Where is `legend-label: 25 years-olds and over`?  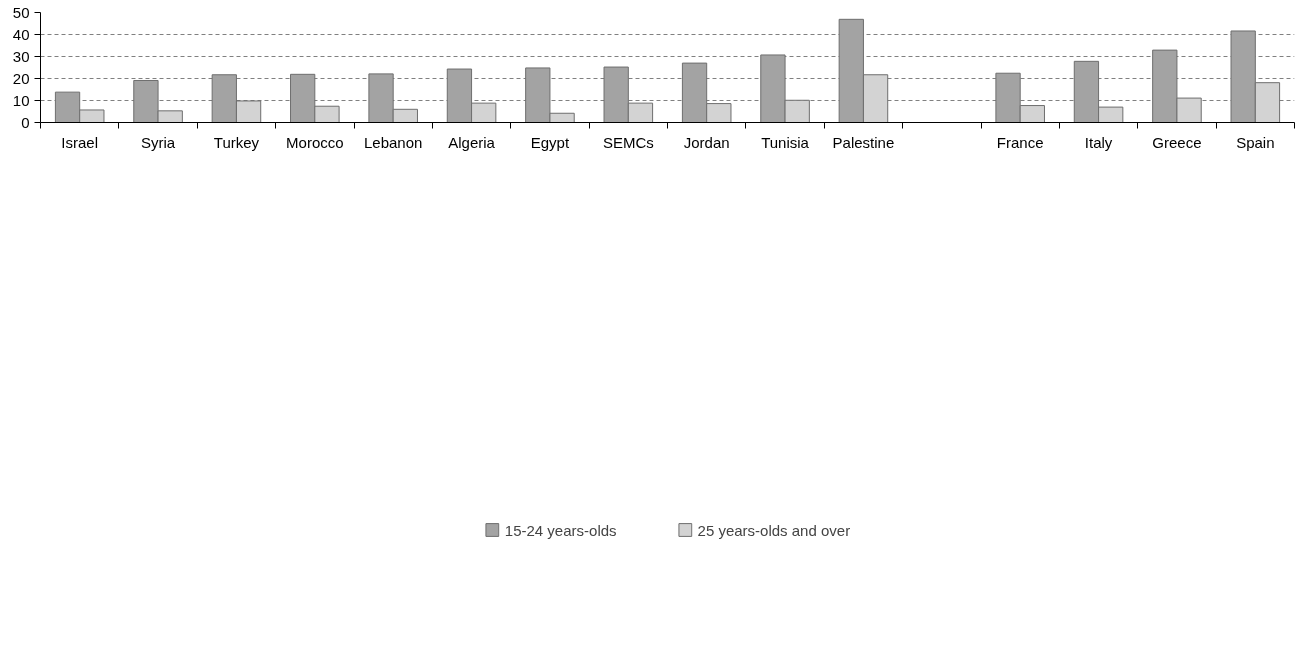
legend-label: 25 years-olds and over is located at coordinates (774, 530).